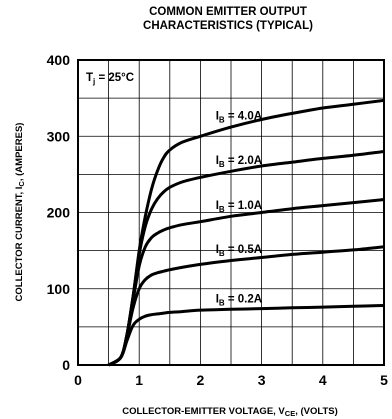 This screenshot has height=419, width=392. What do you see at coordinates (201, 380) in the screenshot?
I see `x-tick-label: 2` at bounding box center [201, 380].